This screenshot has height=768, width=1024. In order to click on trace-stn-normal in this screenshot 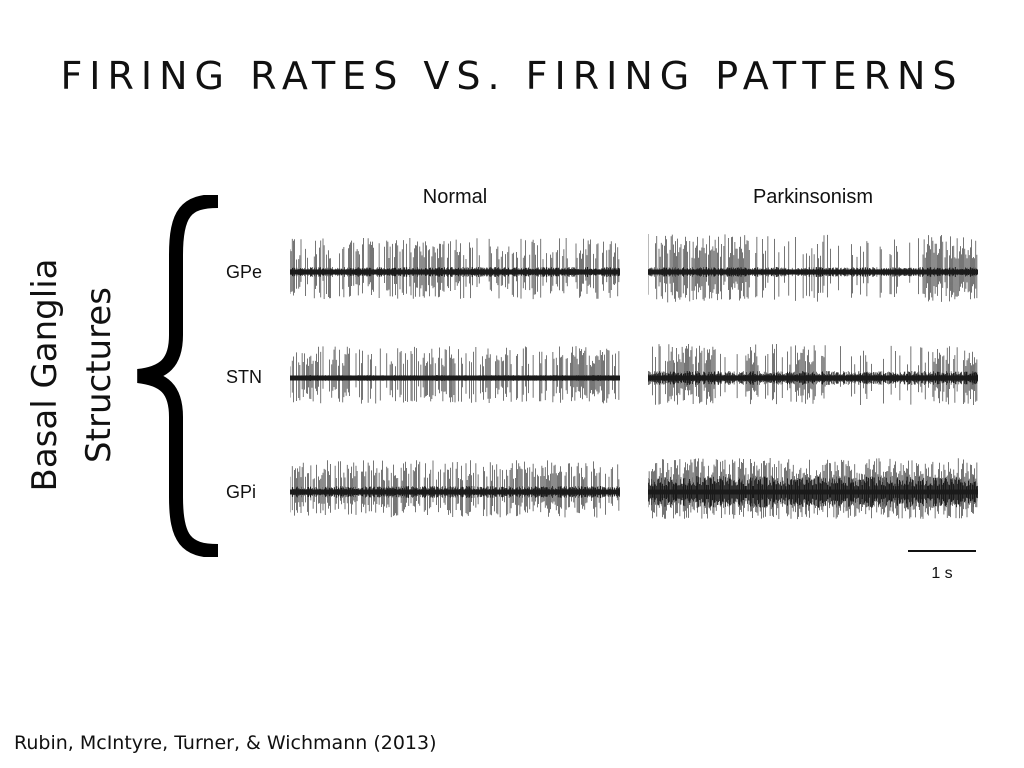, I will do `click(455, 375)`.